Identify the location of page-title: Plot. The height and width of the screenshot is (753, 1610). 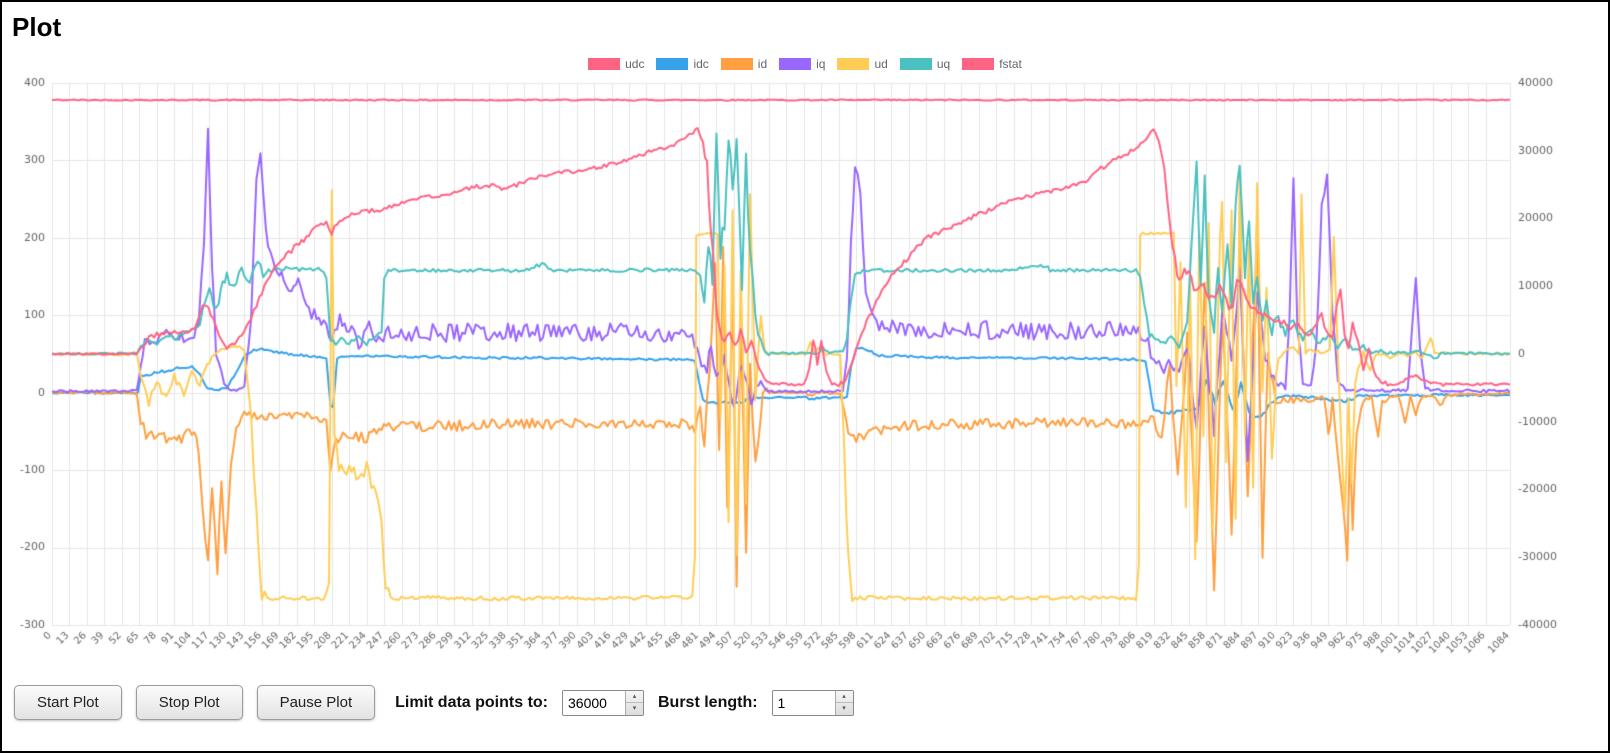
(37, 27).